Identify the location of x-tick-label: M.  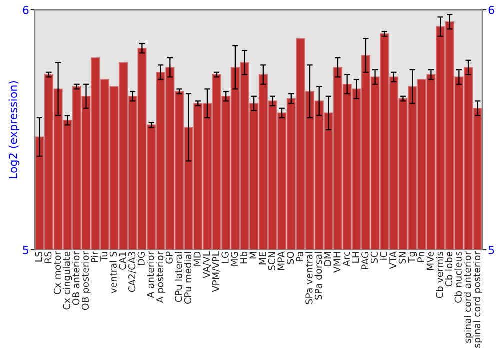
(253, 255).